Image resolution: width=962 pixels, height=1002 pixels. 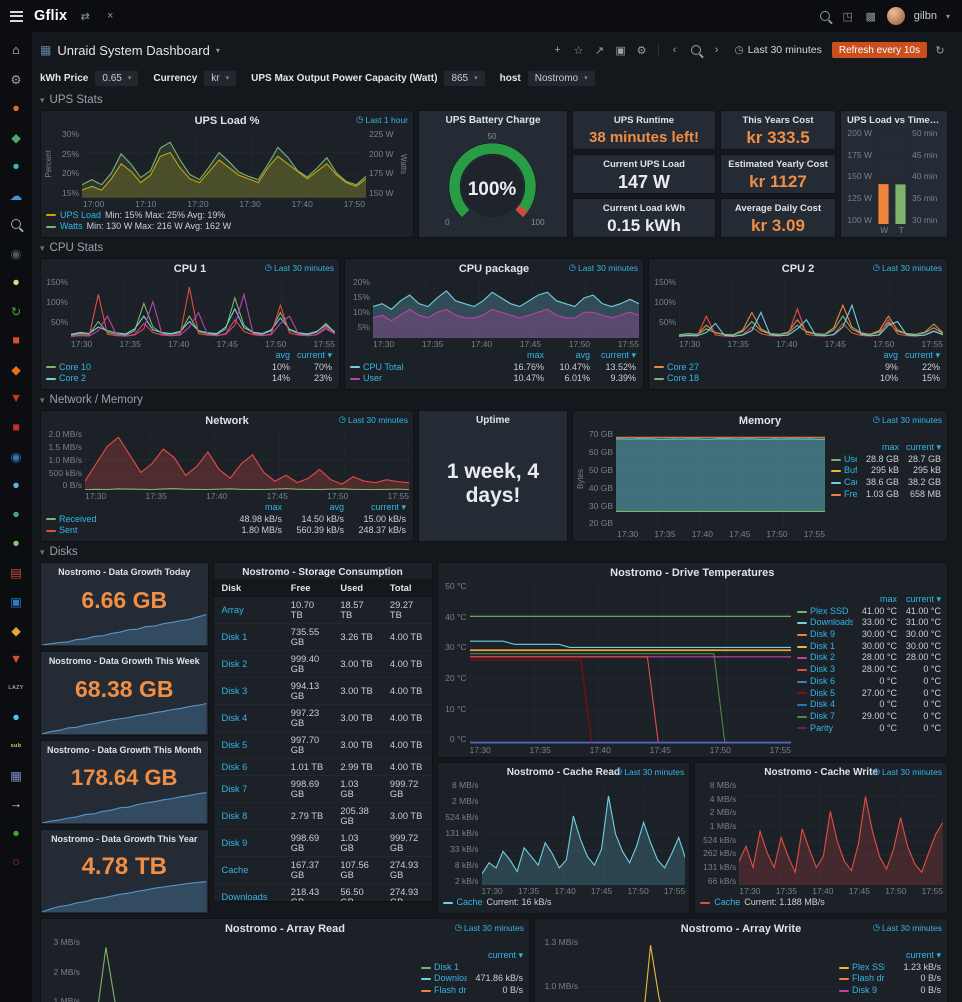 I want to click on username: gilbn, so click(x=925, y=16).